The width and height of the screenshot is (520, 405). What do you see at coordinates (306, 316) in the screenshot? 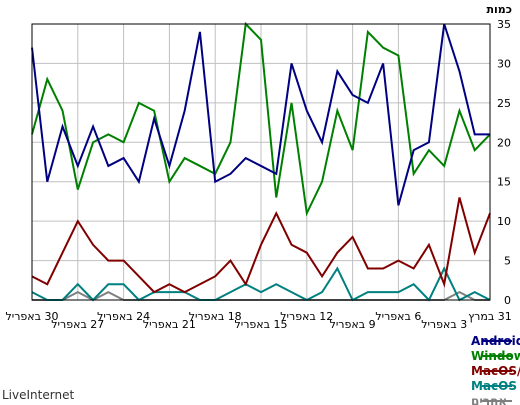
I see `x-tick-label: 12 באפריל` at bounding box center [306, 316].